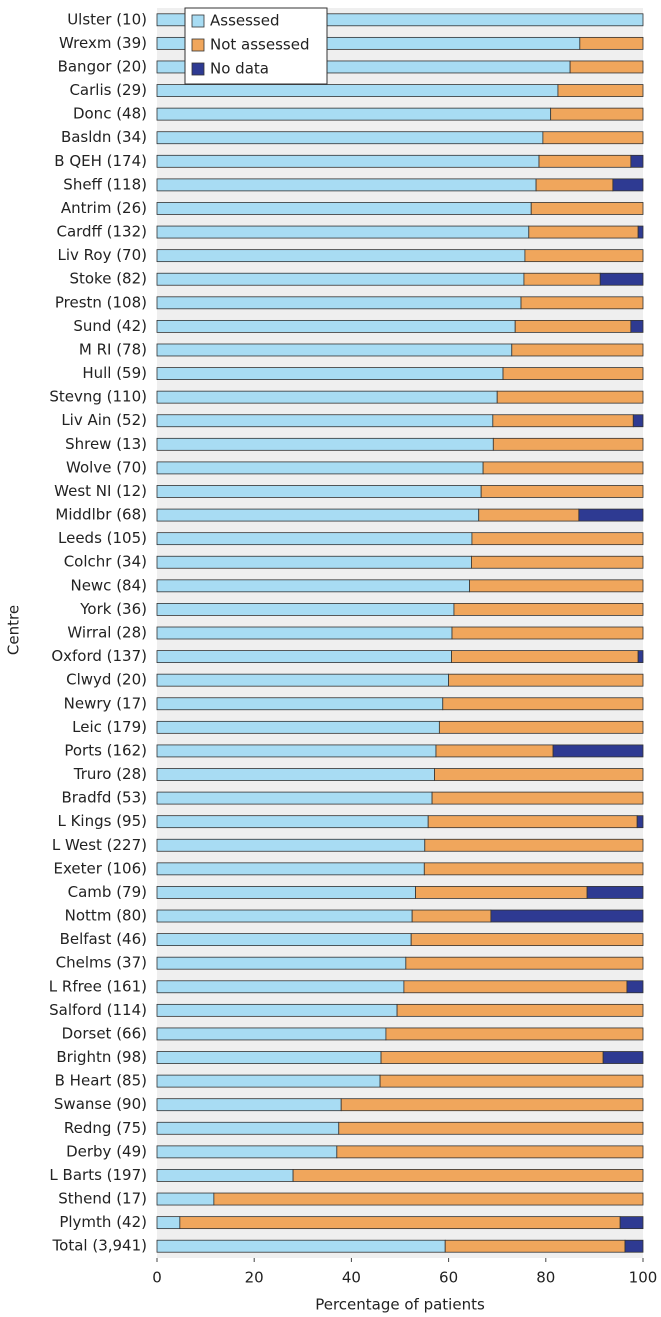  What do you see at coordinates (109, 727) in the screenshot?
I see `y-tick-label: Leic (179)` at bounding box center [109, 727].